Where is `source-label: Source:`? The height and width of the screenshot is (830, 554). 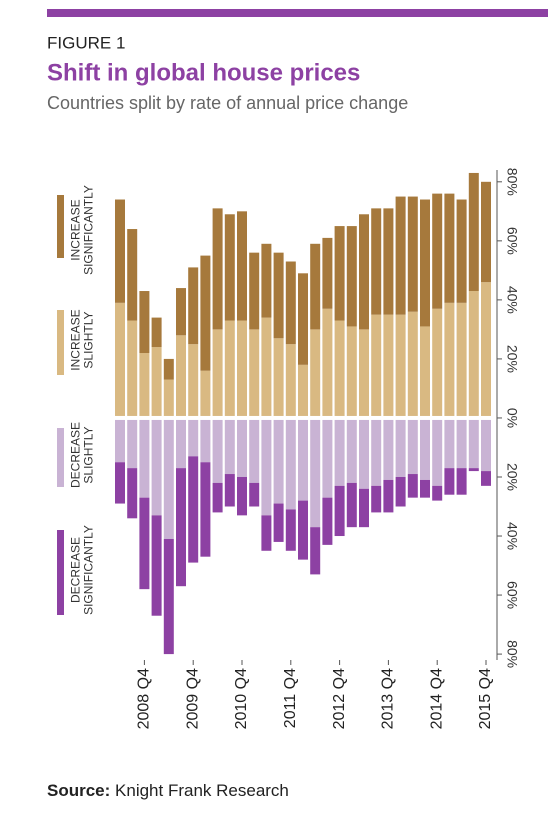 source-label: Source: is located at coordinates (78, 790).